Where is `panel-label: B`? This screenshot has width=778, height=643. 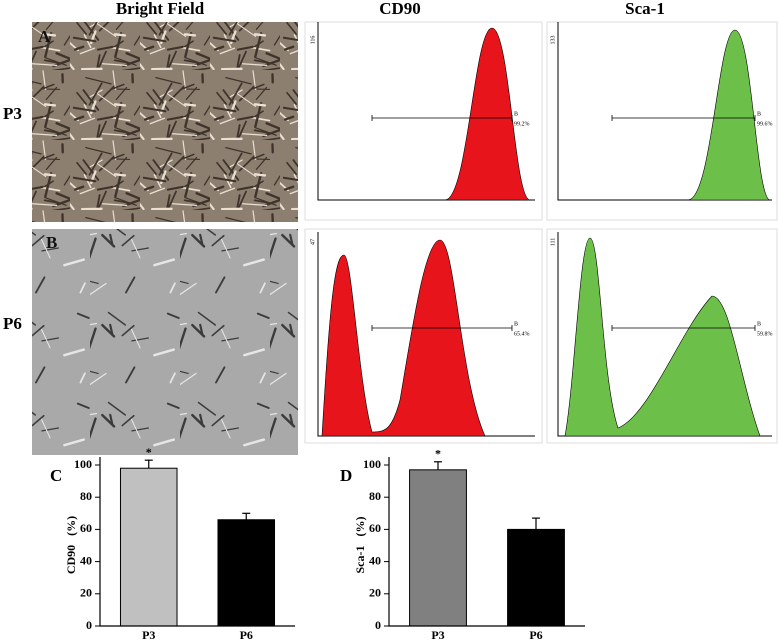 panel-label: B is located at coordinates (51, 242).